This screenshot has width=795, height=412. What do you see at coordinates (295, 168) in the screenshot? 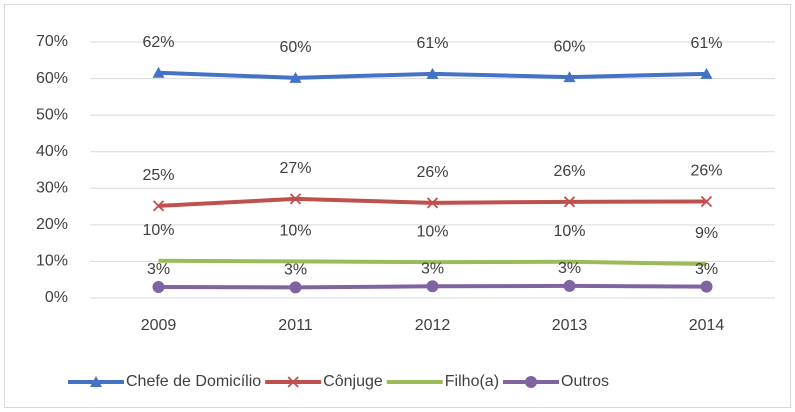
I see `data-label: 27%` at bounding box center [295, 168].